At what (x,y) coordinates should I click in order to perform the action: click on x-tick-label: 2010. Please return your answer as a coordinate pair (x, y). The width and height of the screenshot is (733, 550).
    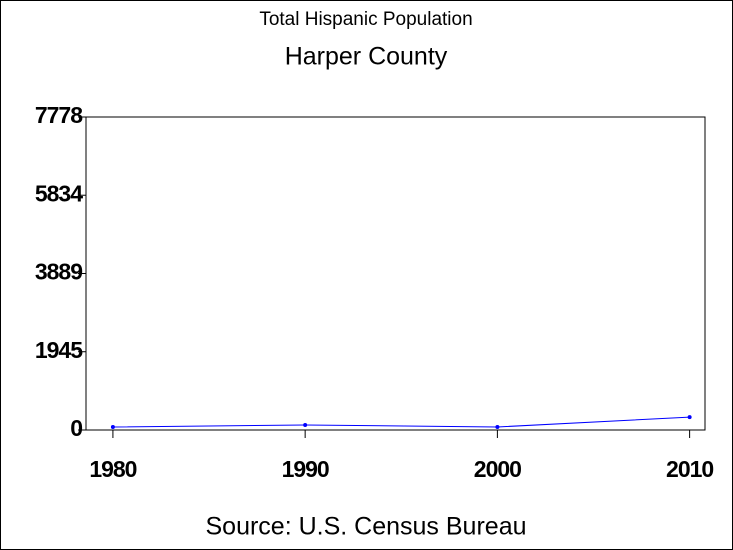
    Looking at the image, I should click on (689, 469).